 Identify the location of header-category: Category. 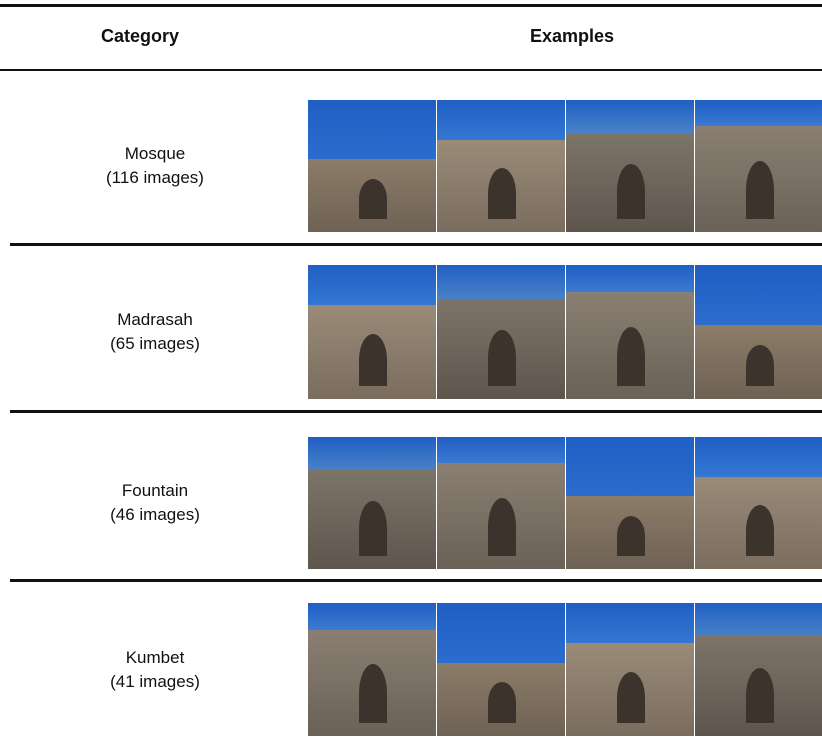
(140, 36).